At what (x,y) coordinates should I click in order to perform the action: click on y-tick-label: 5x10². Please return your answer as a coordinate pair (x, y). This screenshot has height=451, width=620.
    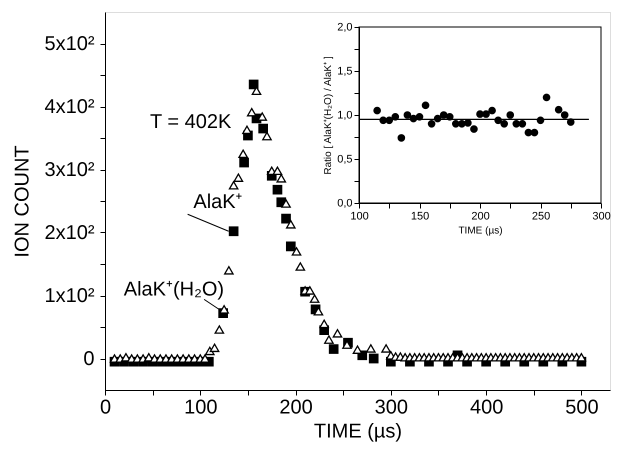
    Looking at the image, I should click on (69, 44).